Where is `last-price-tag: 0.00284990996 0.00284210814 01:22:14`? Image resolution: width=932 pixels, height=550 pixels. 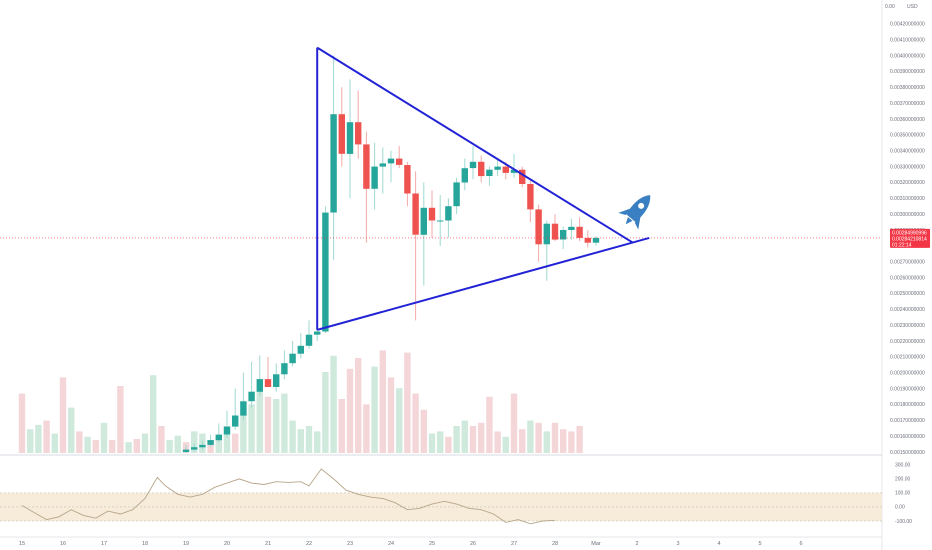 last-price-tag: 0.00284990996 0.00284210814 01:22:14 is located at coordinates (910, 238).